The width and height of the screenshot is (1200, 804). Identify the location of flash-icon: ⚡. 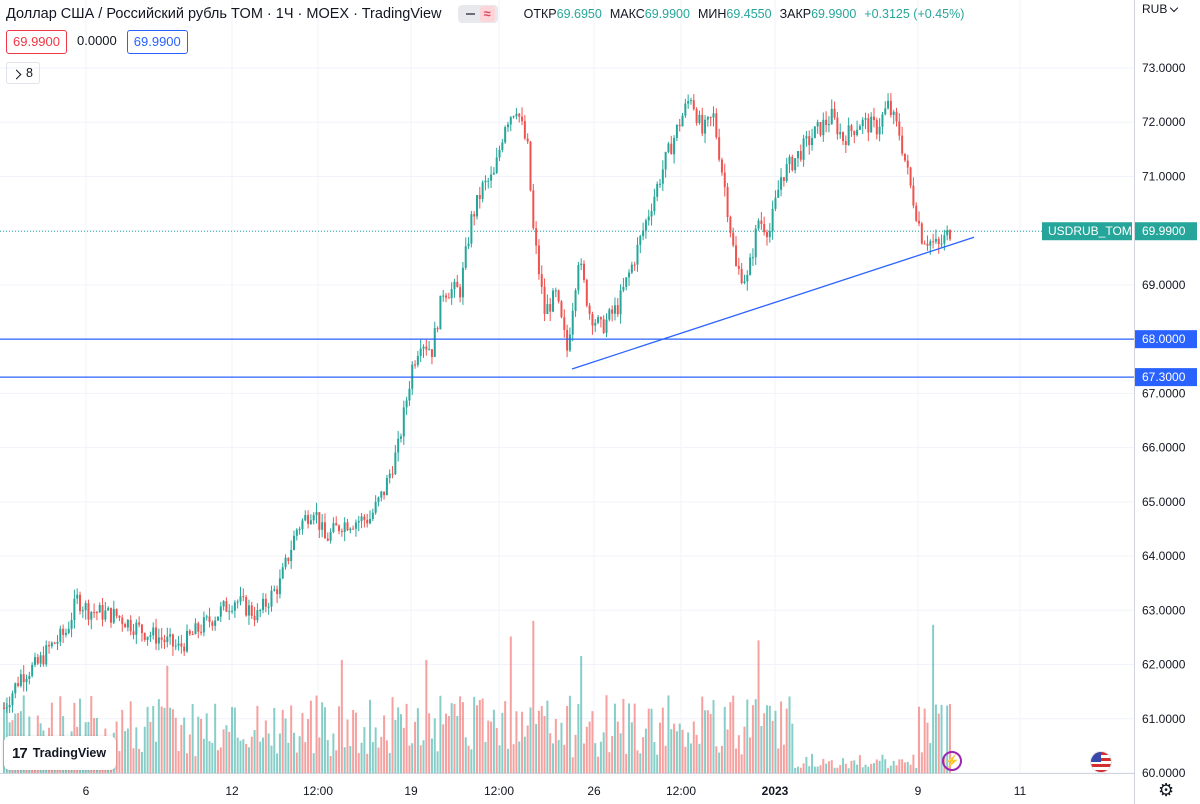
(952, 761).